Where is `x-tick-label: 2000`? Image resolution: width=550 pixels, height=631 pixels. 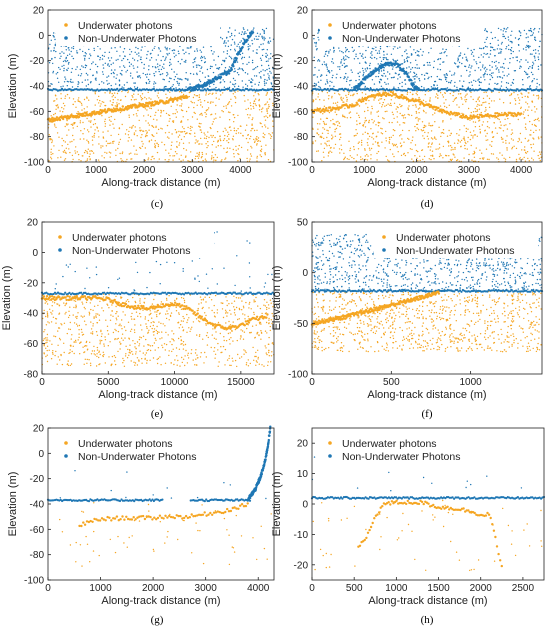 x-tick-label: 2000 is located at coordinates (144, 170).